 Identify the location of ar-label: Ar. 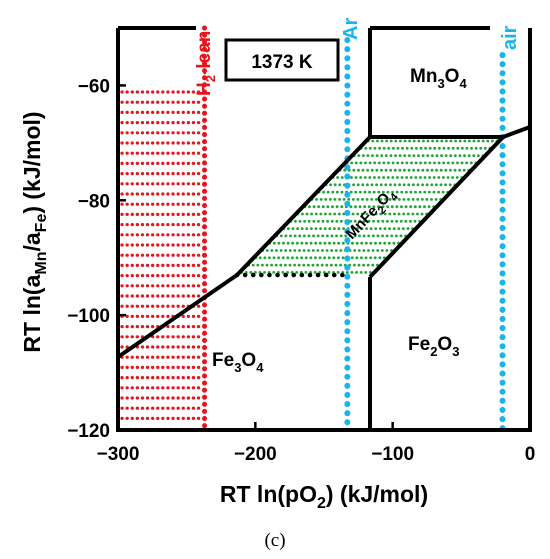
(351, 29).